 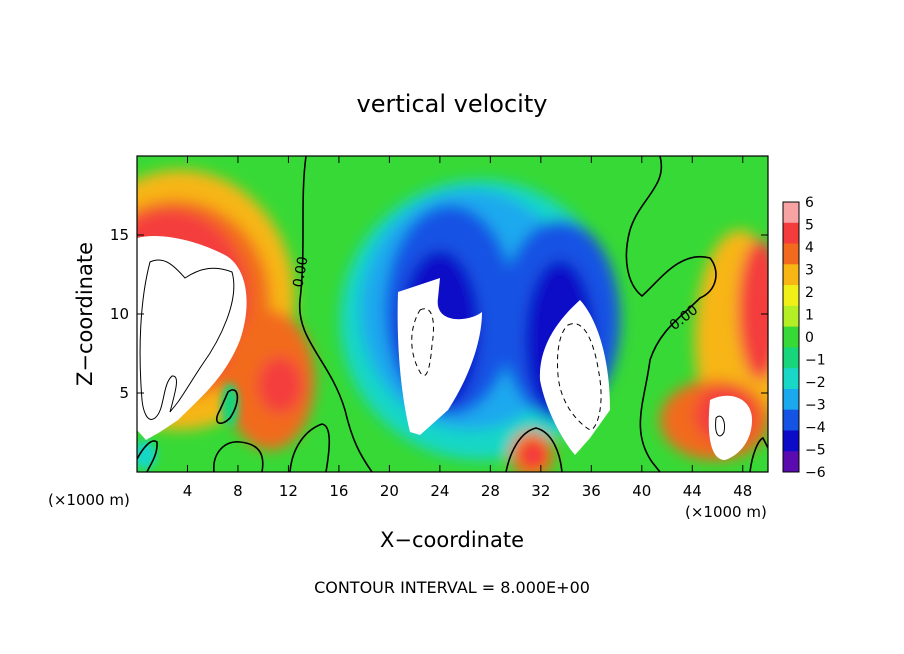 What do you see at coordinates (815, 451) in the screenshot?
I see `colorbar-tick-label: −5` at bounding box center [815, 451].